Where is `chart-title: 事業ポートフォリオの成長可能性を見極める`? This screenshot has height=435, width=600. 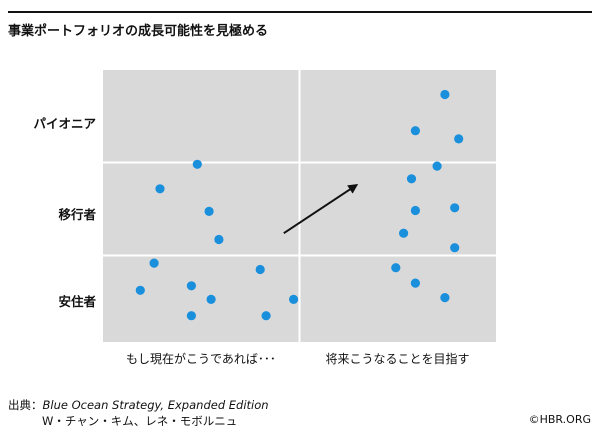
chart-title: 事業ポートフォリオの成長可能性を見極める is located at coordinates (138, 31).